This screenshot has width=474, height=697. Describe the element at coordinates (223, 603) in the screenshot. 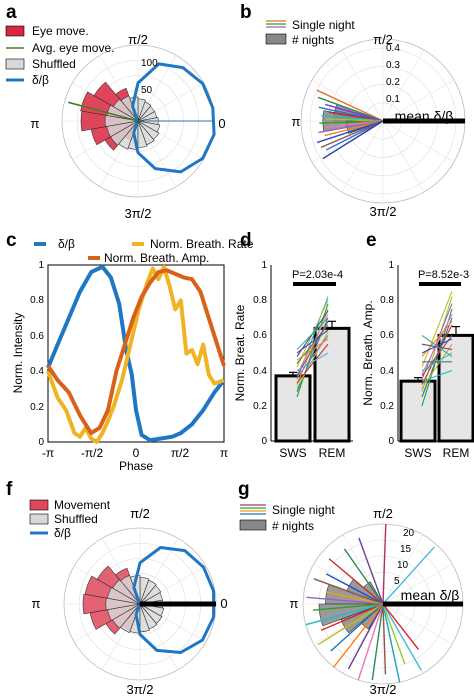

I see `f-angle-right: 0` at that location.